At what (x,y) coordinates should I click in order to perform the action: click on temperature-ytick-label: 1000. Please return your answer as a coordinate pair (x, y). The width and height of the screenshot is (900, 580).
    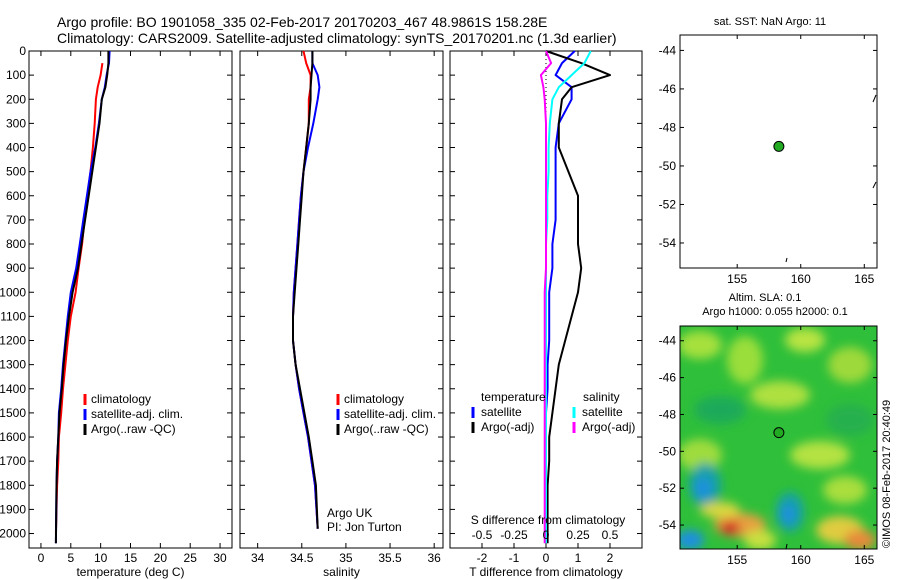
    Looking at the image, I should click on (13, 292).